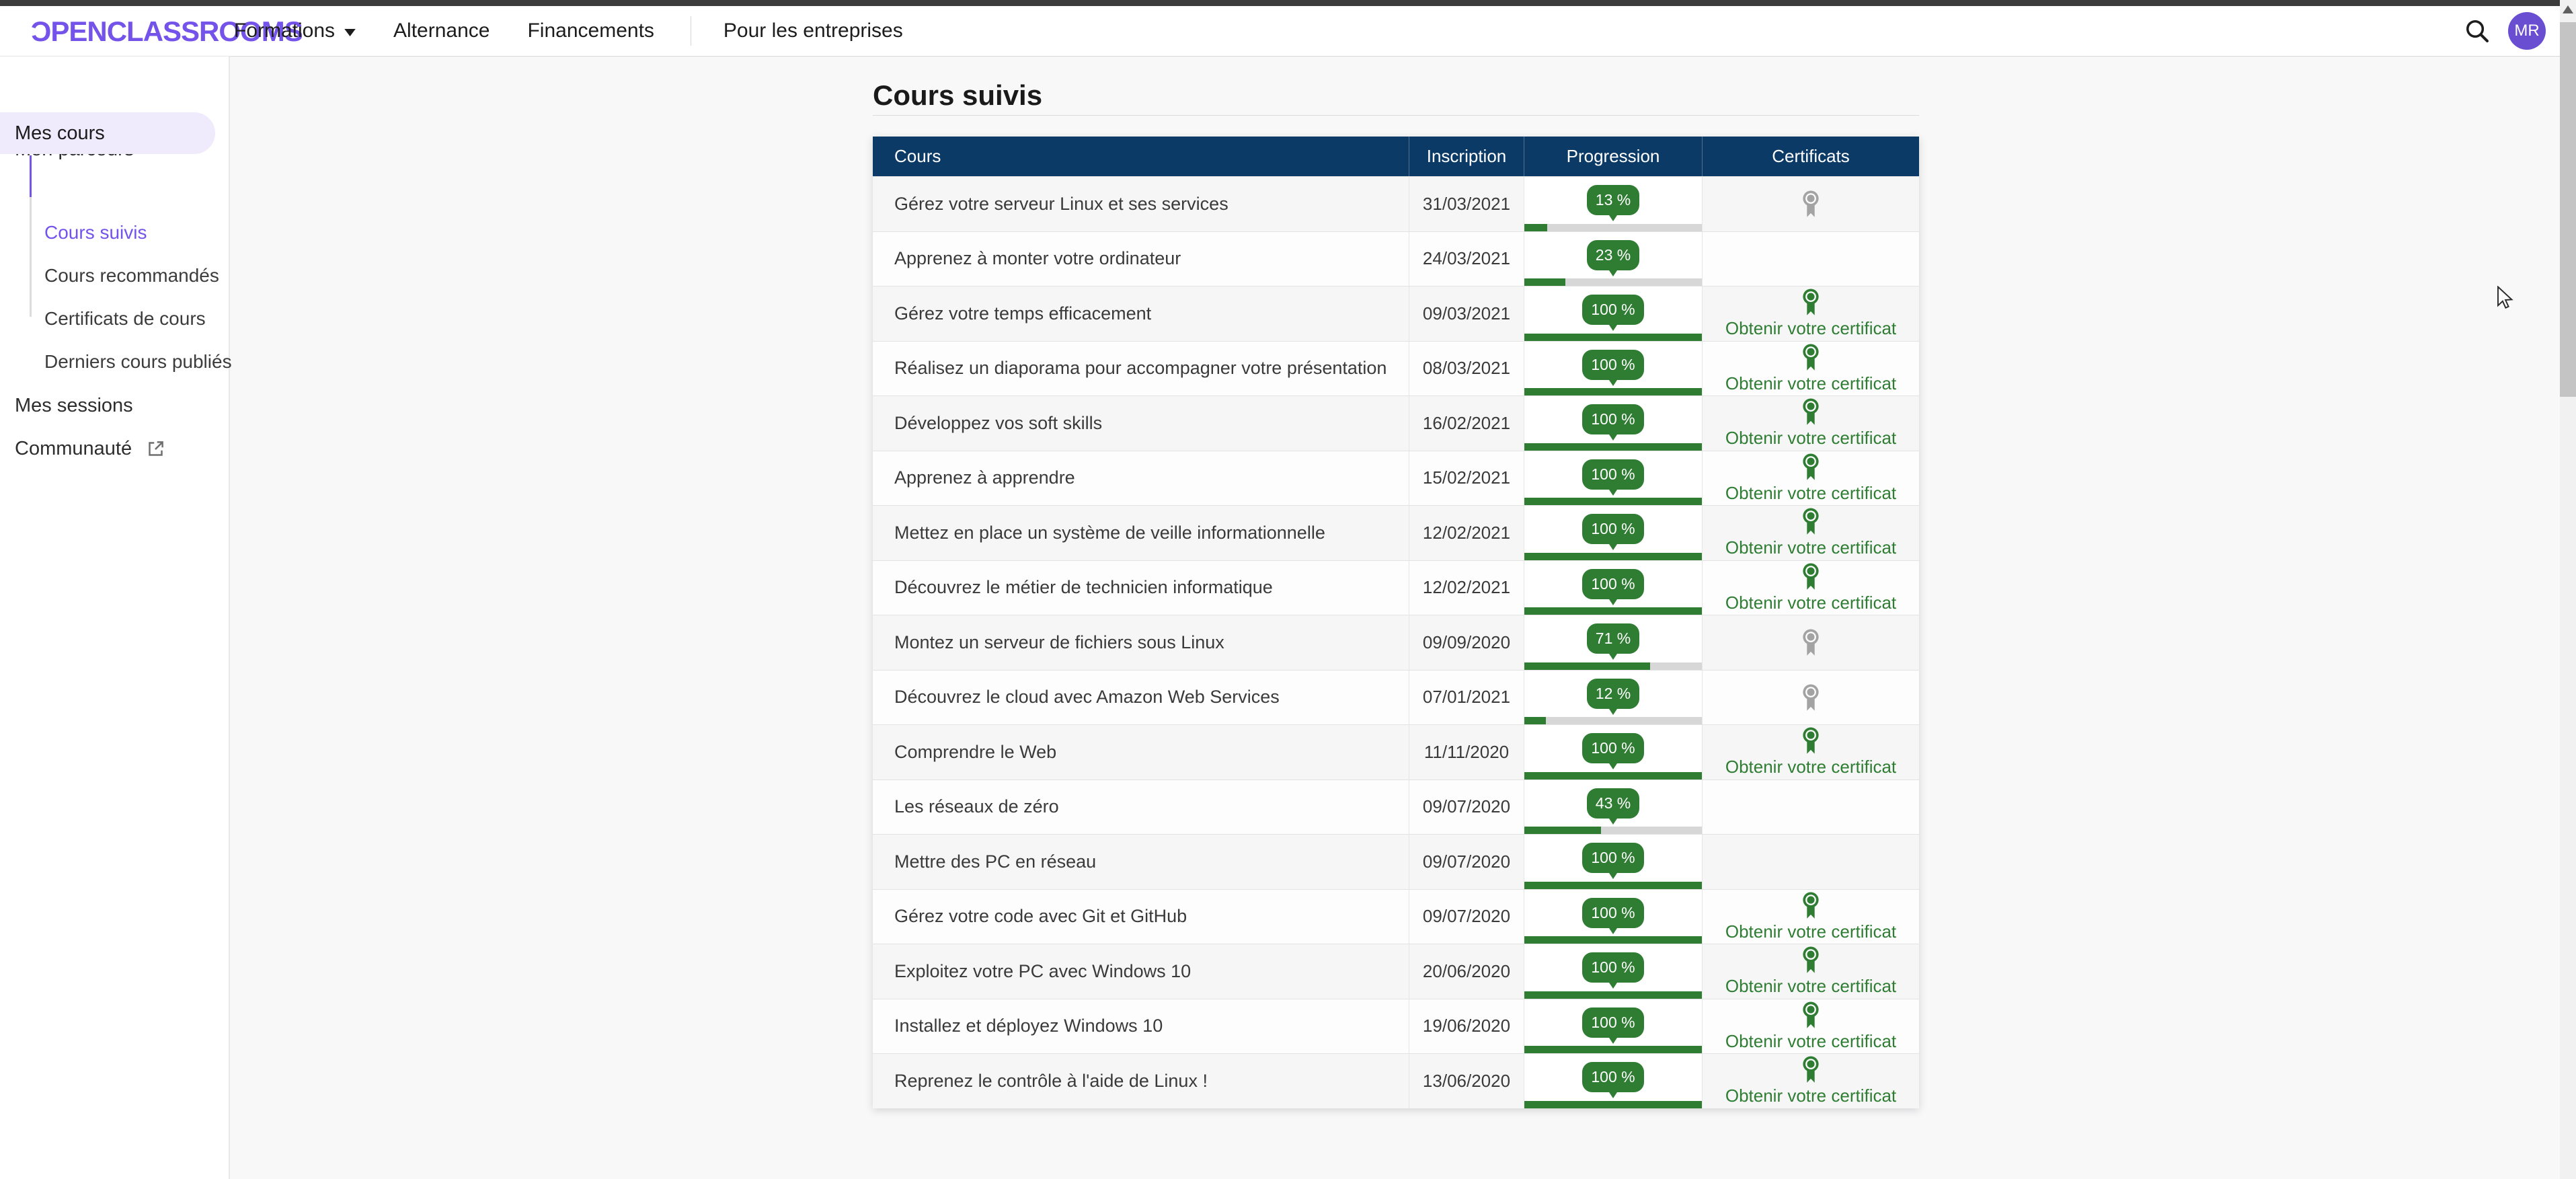 Image resolution: width=2576 pixels, height=1179 pixels. What do you see at coordinates (1811, 642) in the screenshot?
I see `certificate-cell` at bounding box center [1811, 642].